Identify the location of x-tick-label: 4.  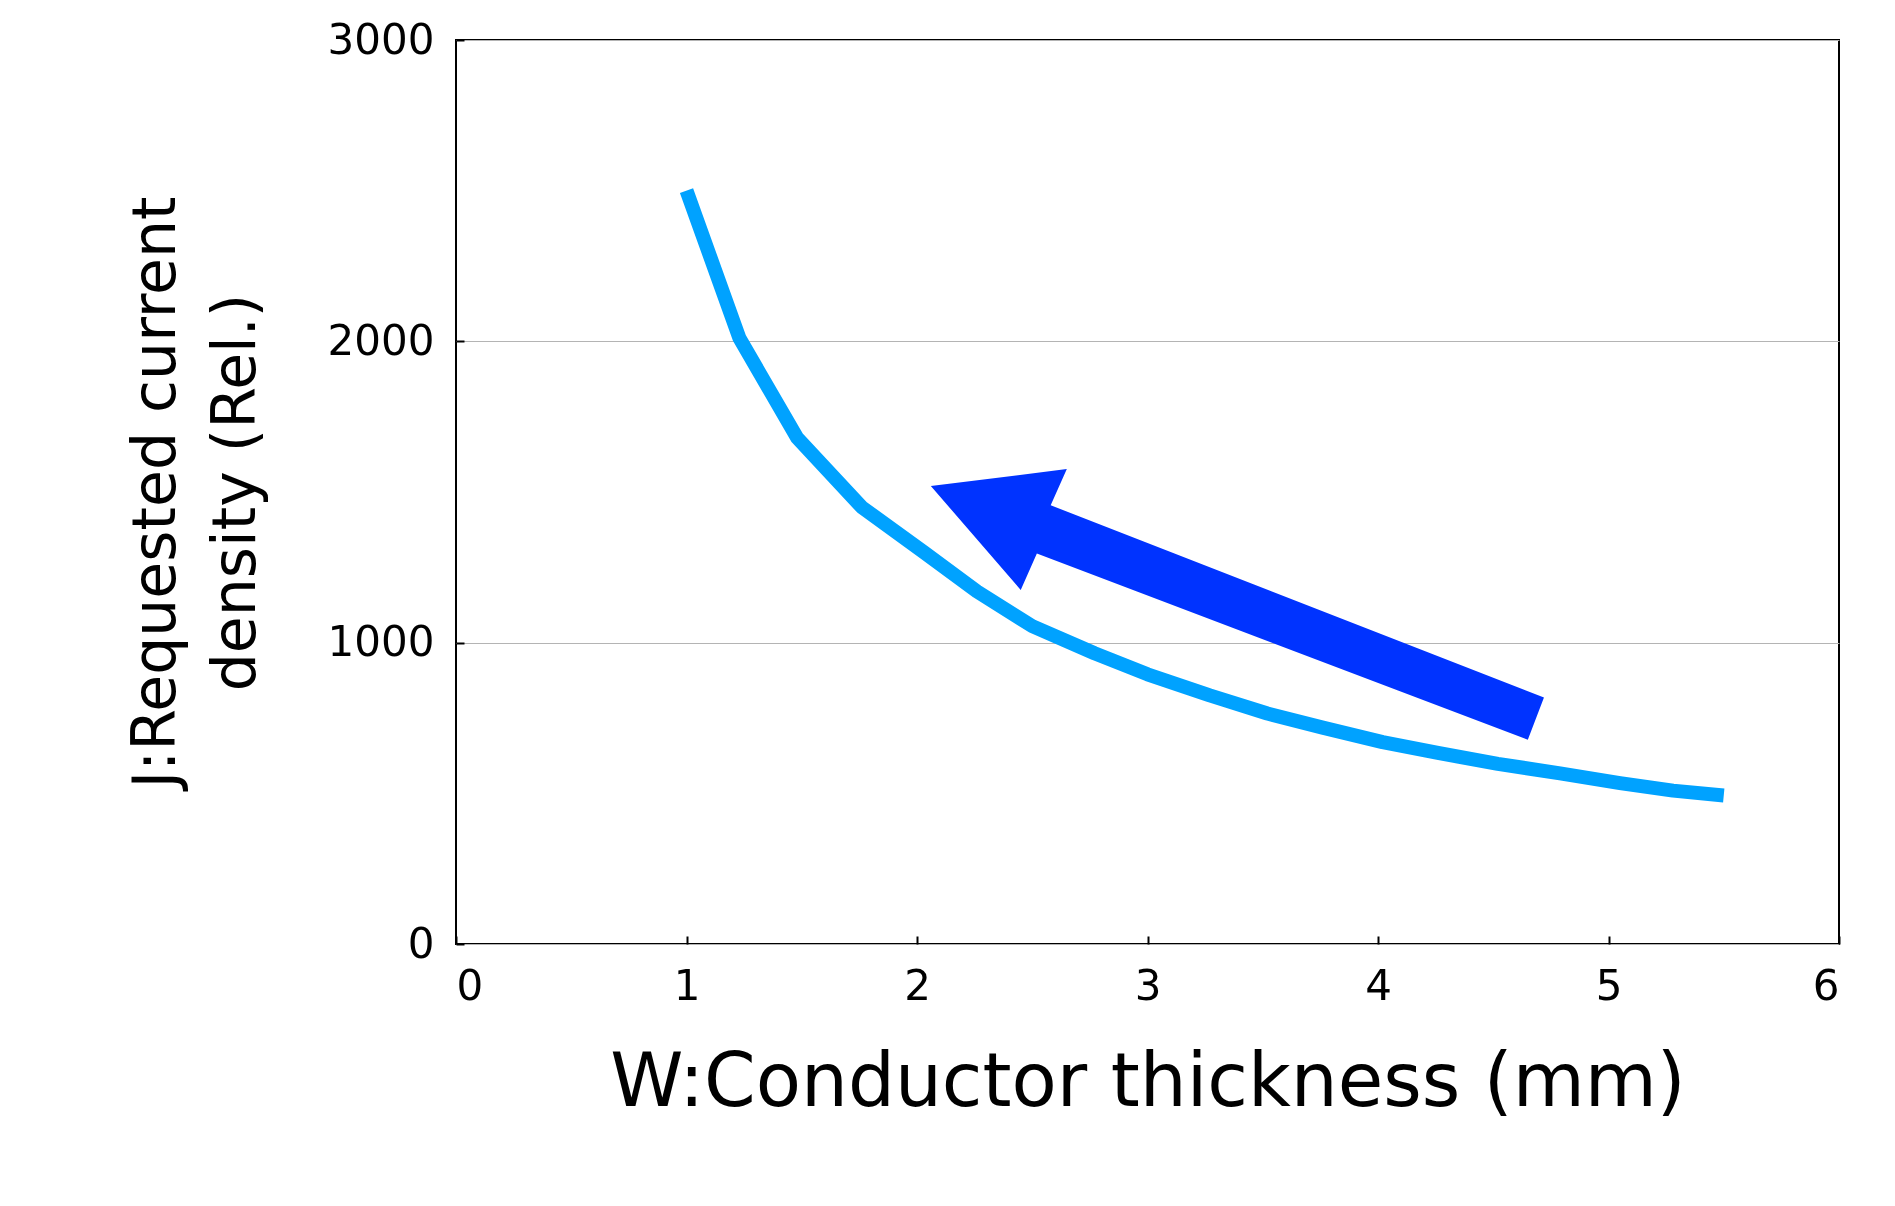
(1378, 985).